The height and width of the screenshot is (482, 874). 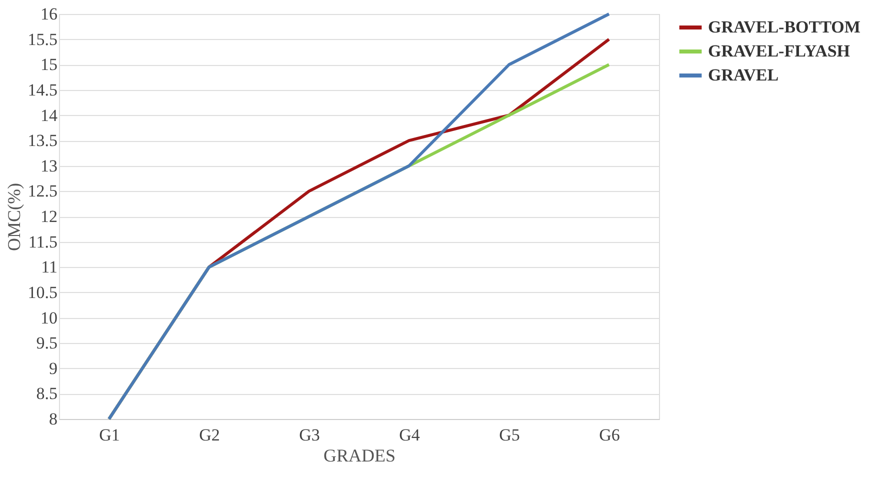 I want to click on y-axis-title: OMC(%), so click(x=14, y=217).